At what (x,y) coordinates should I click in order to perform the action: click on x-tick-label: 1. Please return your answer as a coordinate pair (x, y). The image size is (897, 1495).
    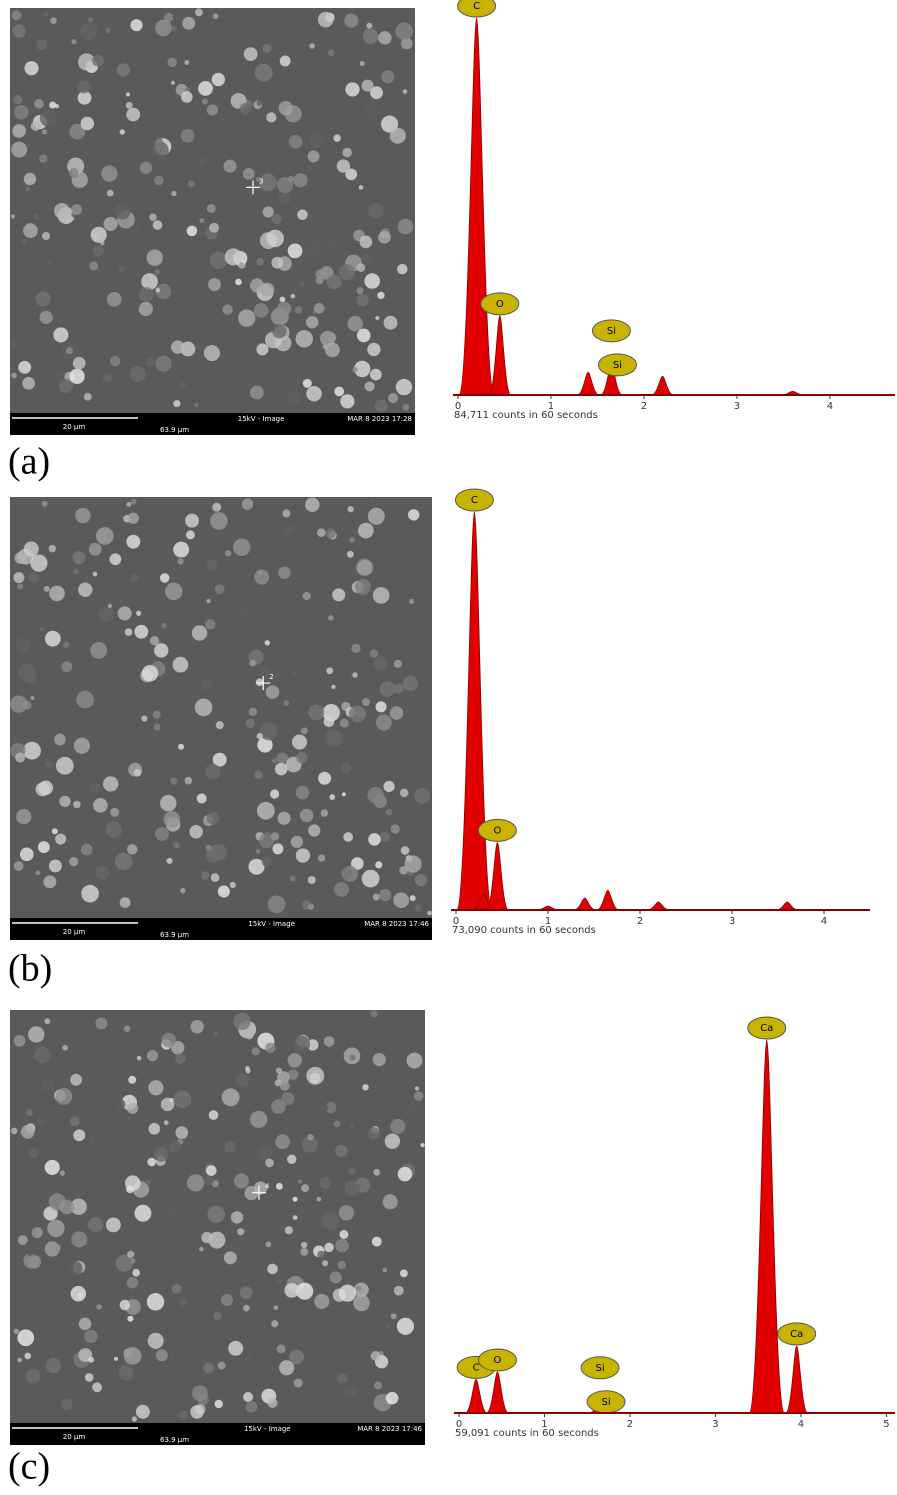
    Looking at the image, I should click on (544, 1424).